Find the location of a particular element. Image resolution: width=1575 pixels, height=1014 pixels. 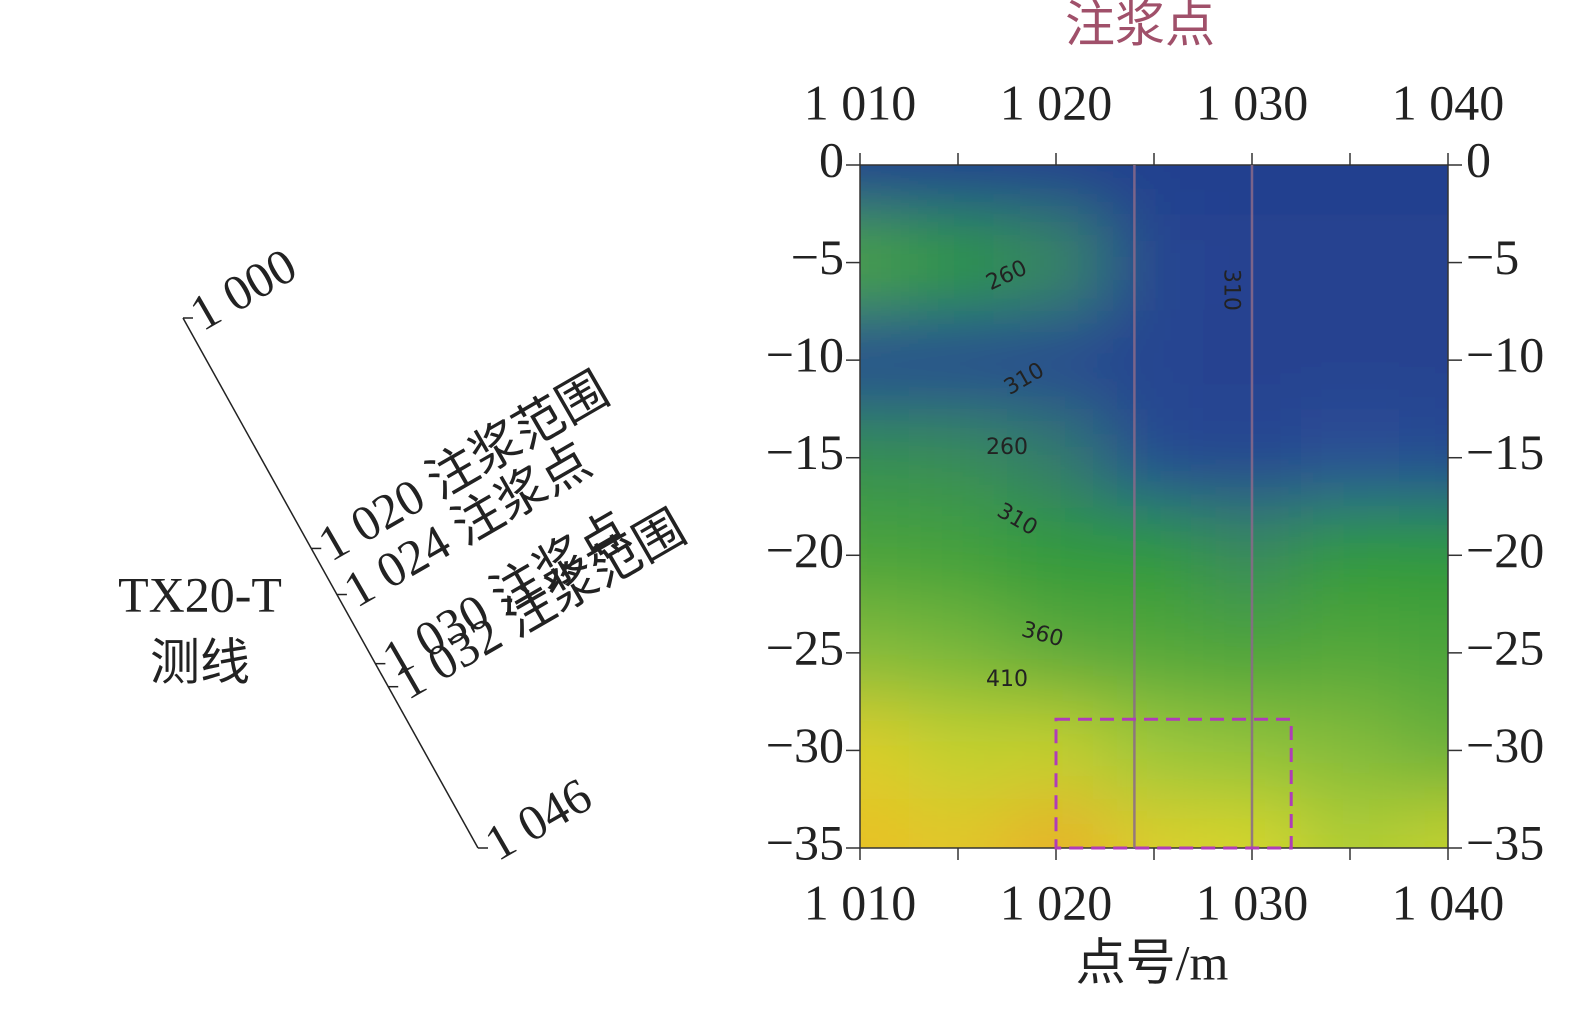

chart-title: 注浆点 is located at coordinates (1140, 26).